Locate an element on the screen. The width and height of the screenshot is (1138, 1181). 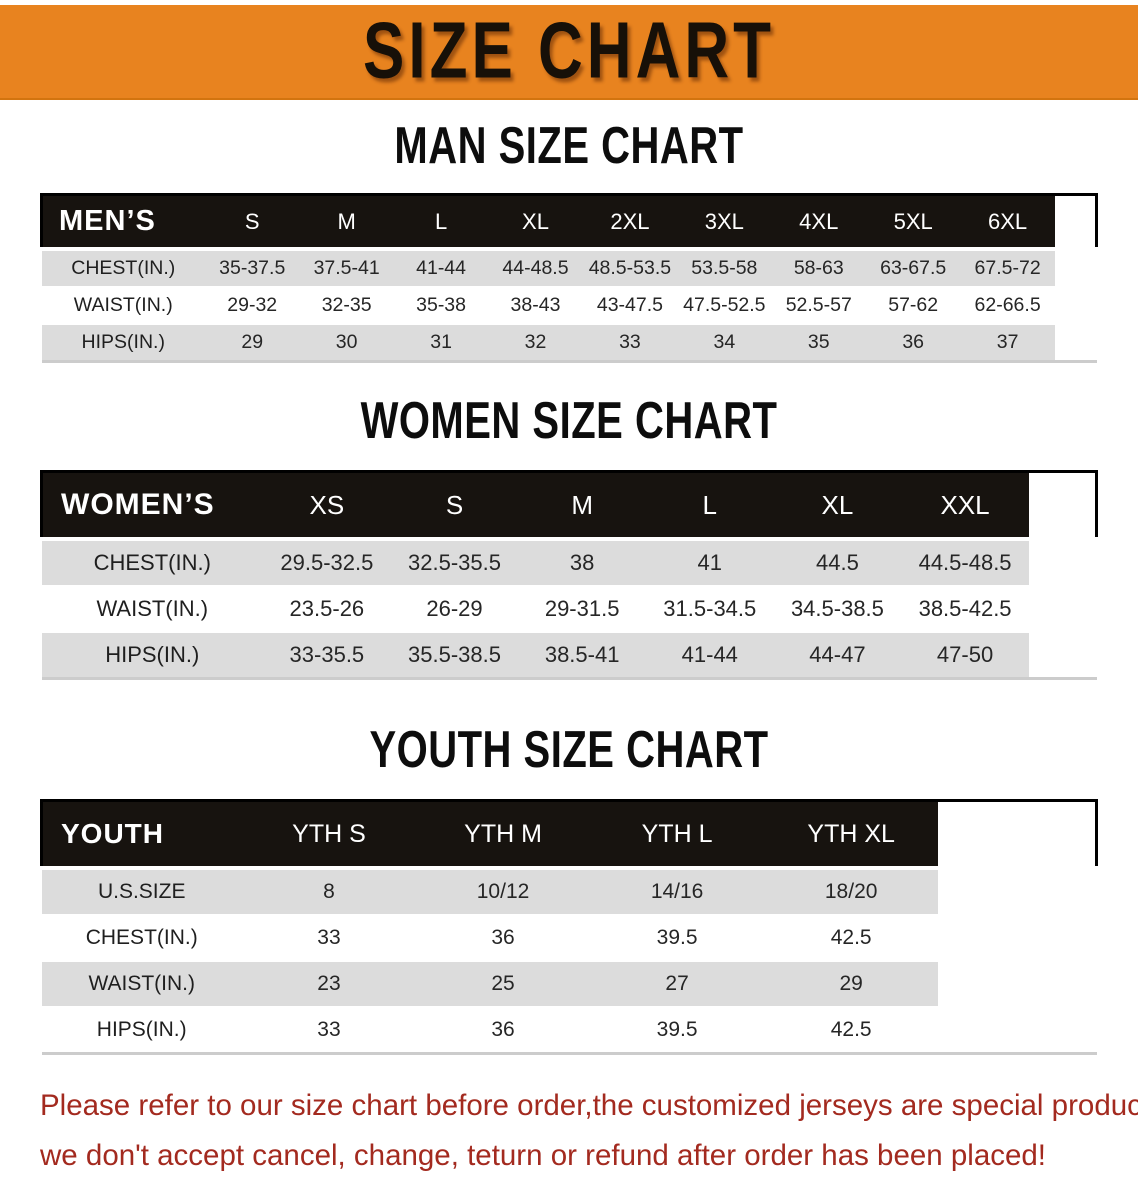
size-column-header: 3XL is located at coordinates (724, 221).